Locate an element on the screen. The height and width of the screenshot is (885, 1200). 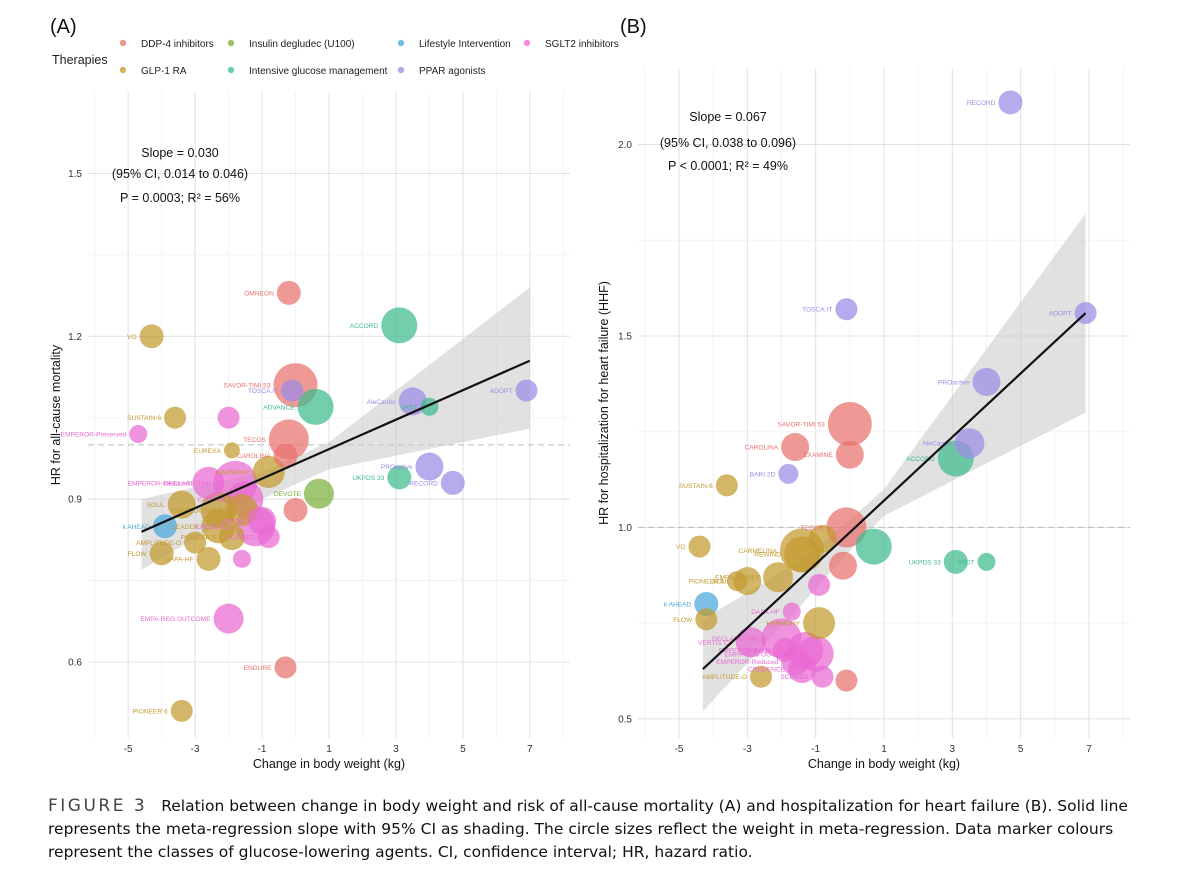
point-label: EUREXA is located at coordinates (208, 451).